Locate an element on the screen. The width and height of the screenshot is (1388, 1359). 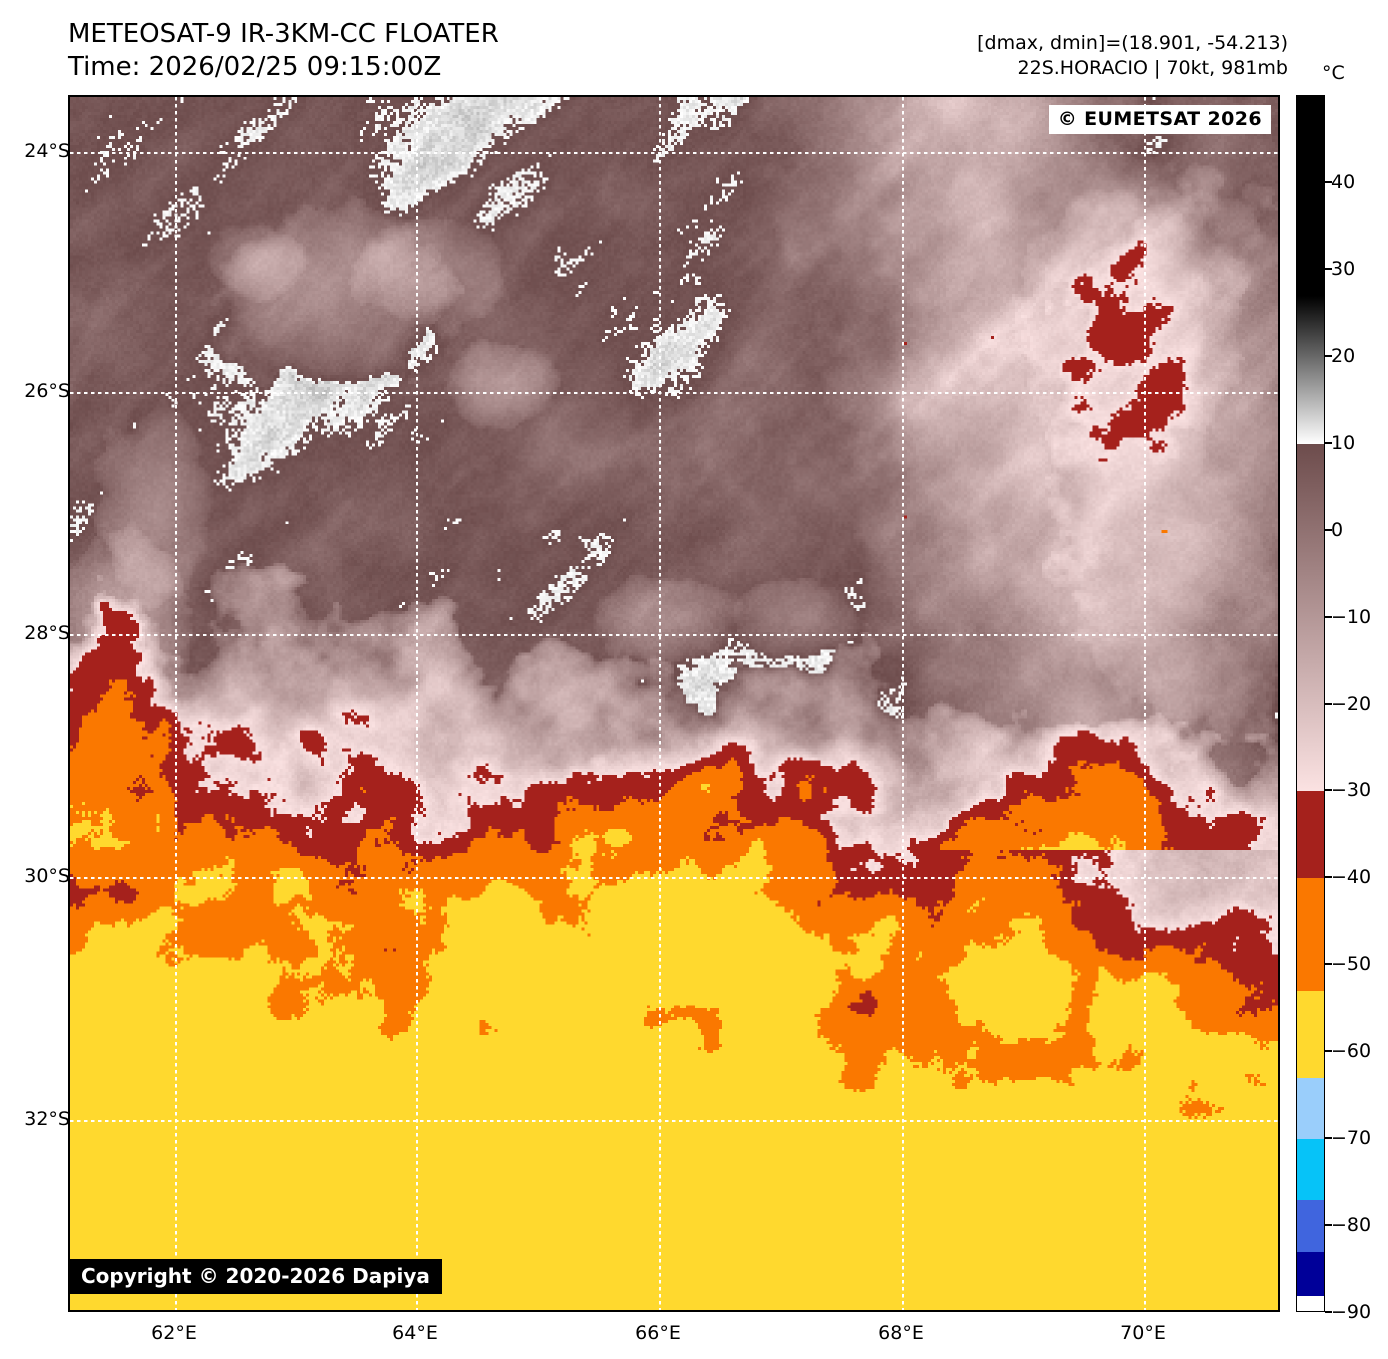
lat-tick-2: 28°S is located at coordinates (47, 633).